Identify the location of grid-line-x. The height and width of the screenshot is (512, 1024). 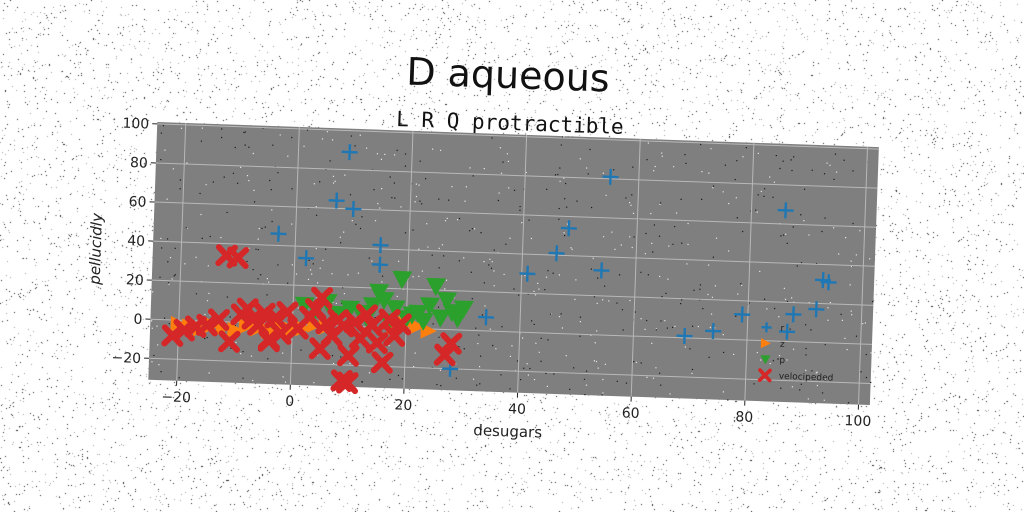
(522, 263).